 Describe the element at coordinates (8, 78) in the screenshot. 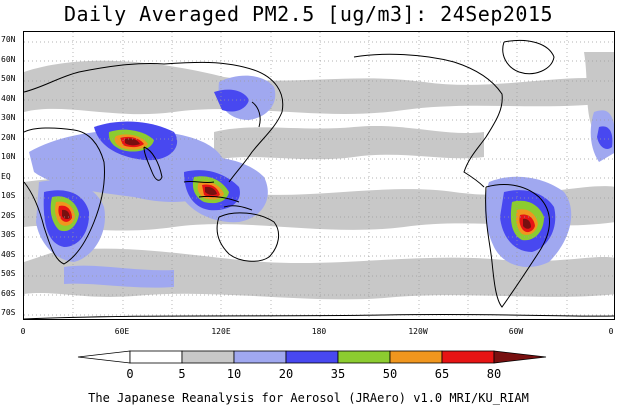

I see `lat-label-50n: 50N` at that location.